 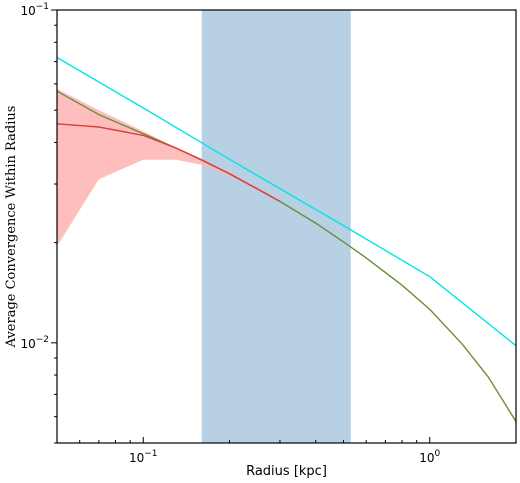 I want to click on y-tick-label: 10⁻², so click(x=34, y=343).